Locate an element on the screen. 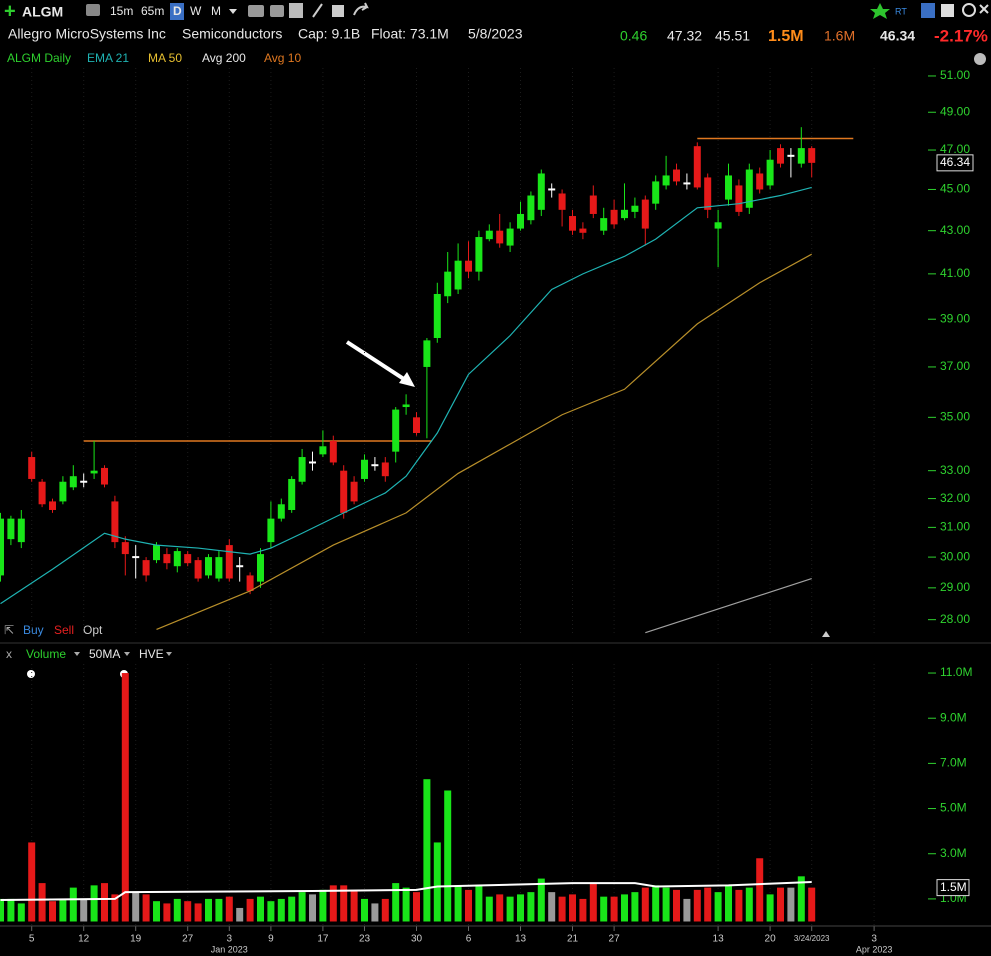 The width and height of the screenshot is (991, 956). interval: W is located at coordinates (196, 11).